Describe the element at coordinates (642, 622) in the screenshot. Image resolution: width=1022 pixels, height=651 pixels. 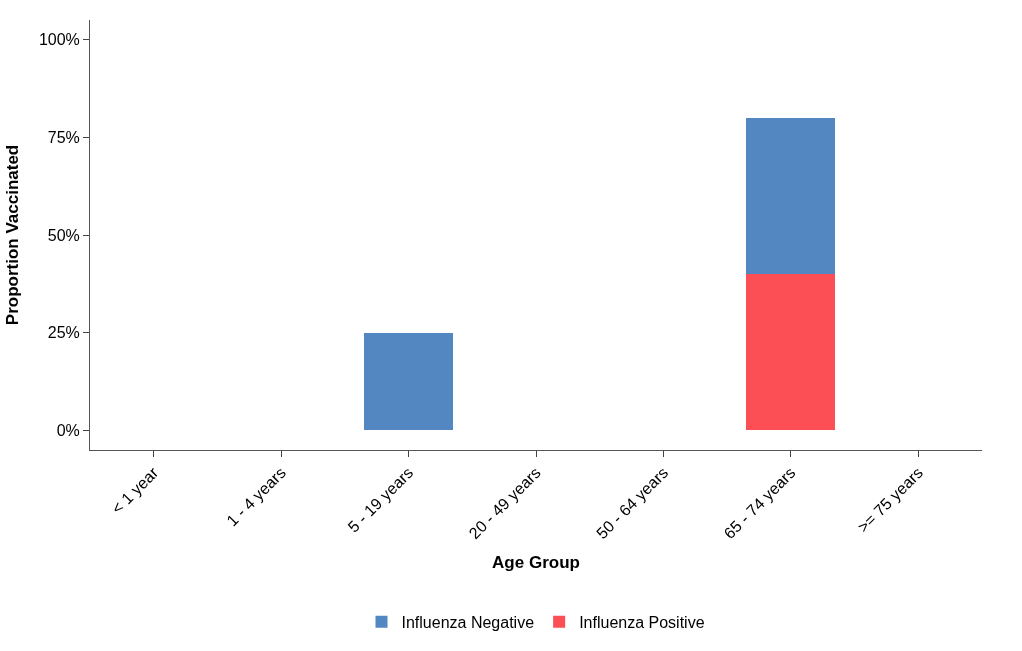
I see `legend-label: Influenza Positive` at that location.